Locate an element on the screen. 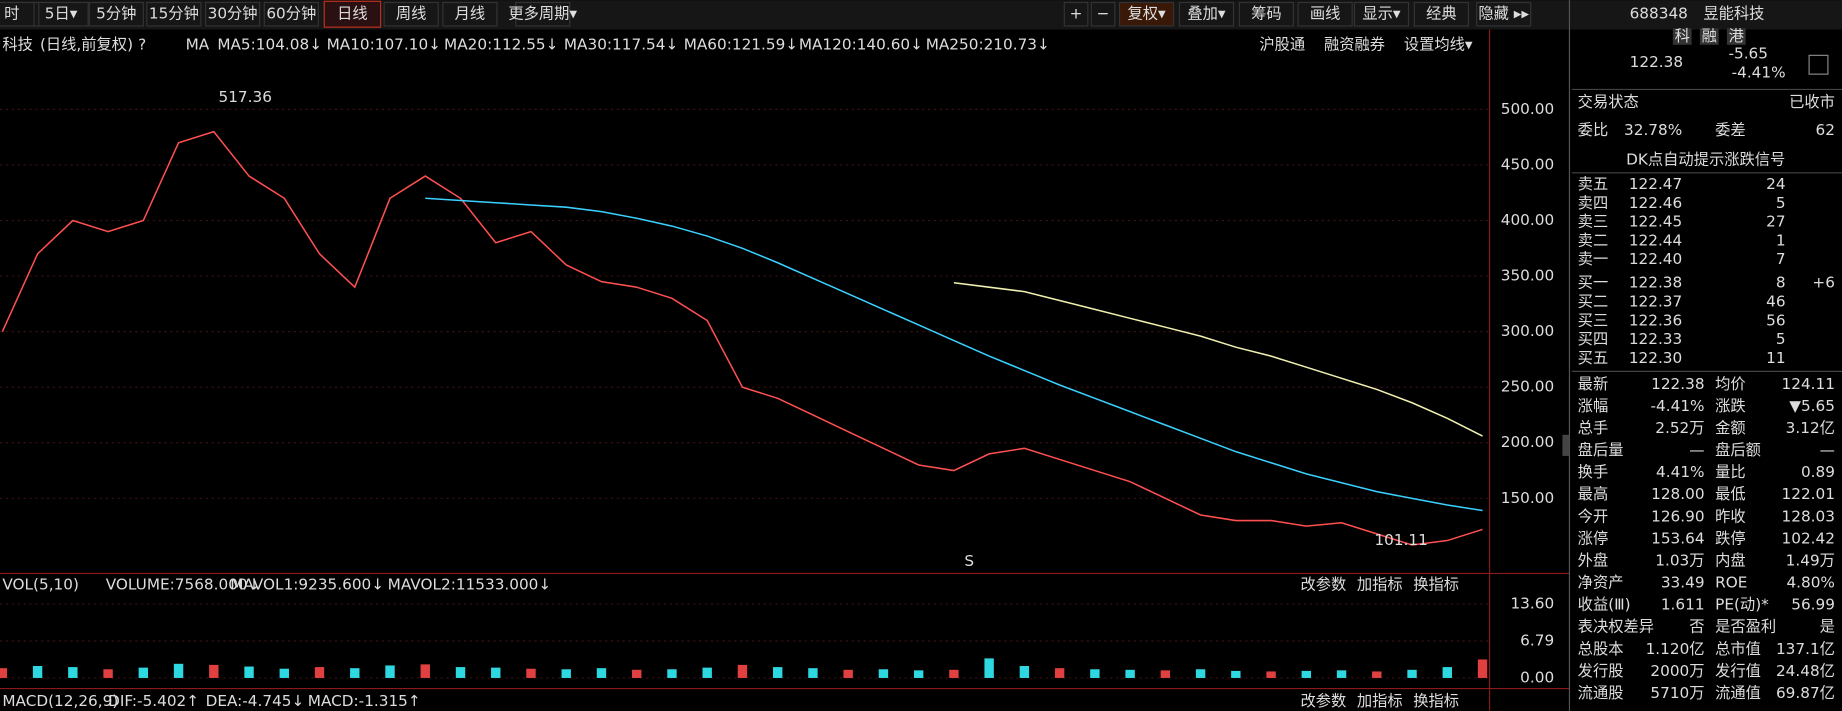 The height and width of the screenshot is (711, 1842). ma-legend: MA30:117.54↓ is located at coordinates (621, 44).